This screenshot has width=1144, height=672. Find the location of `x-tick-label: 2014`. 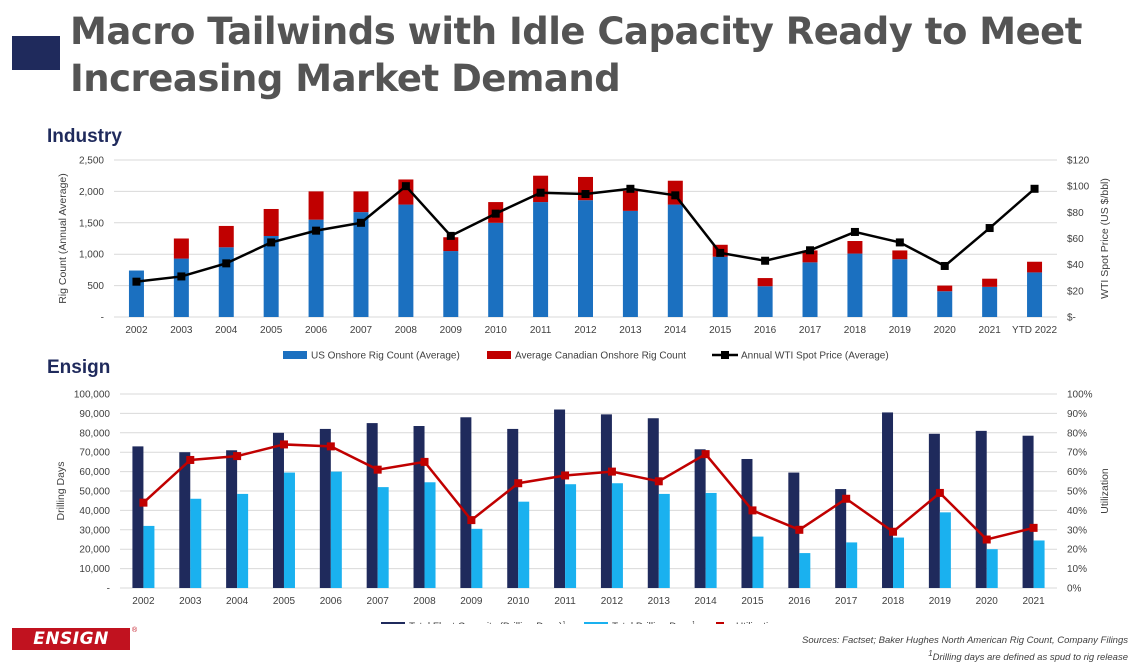

x-tick-label: 2014 is located at coordinates (675, 330).